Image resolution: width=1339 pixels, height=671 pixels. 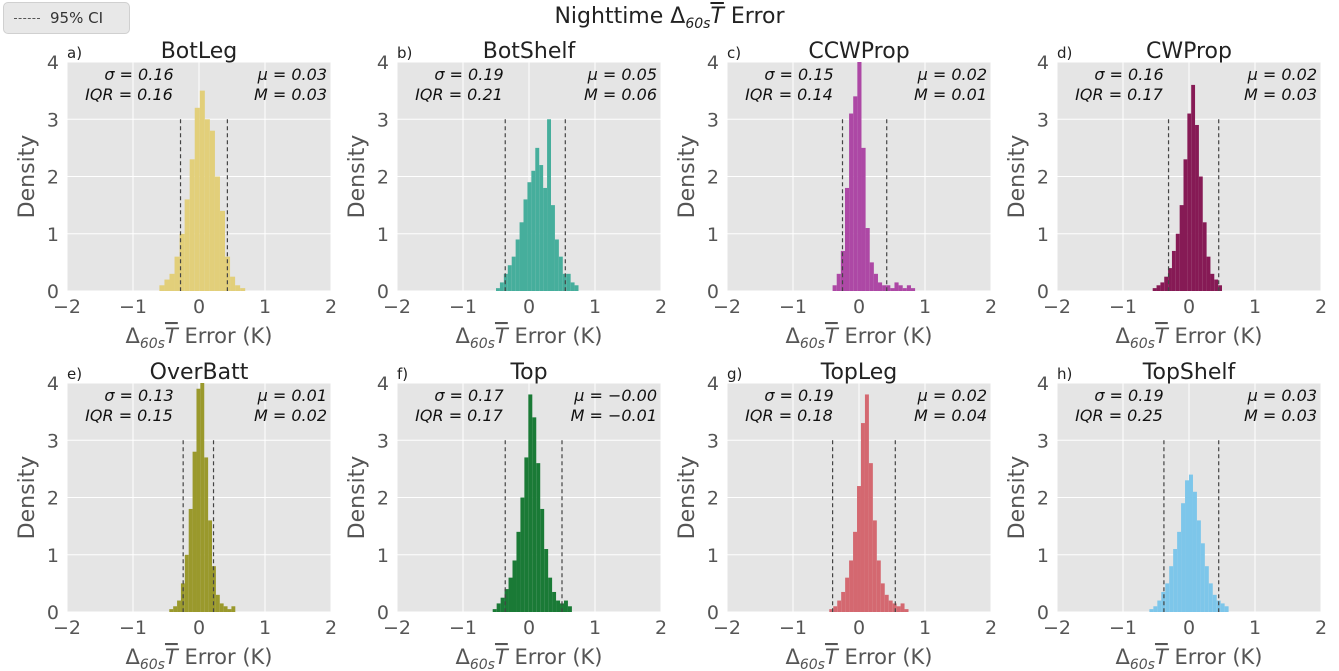 I want to click on legend-dashed-line-icon, so click(x=27, y=18).